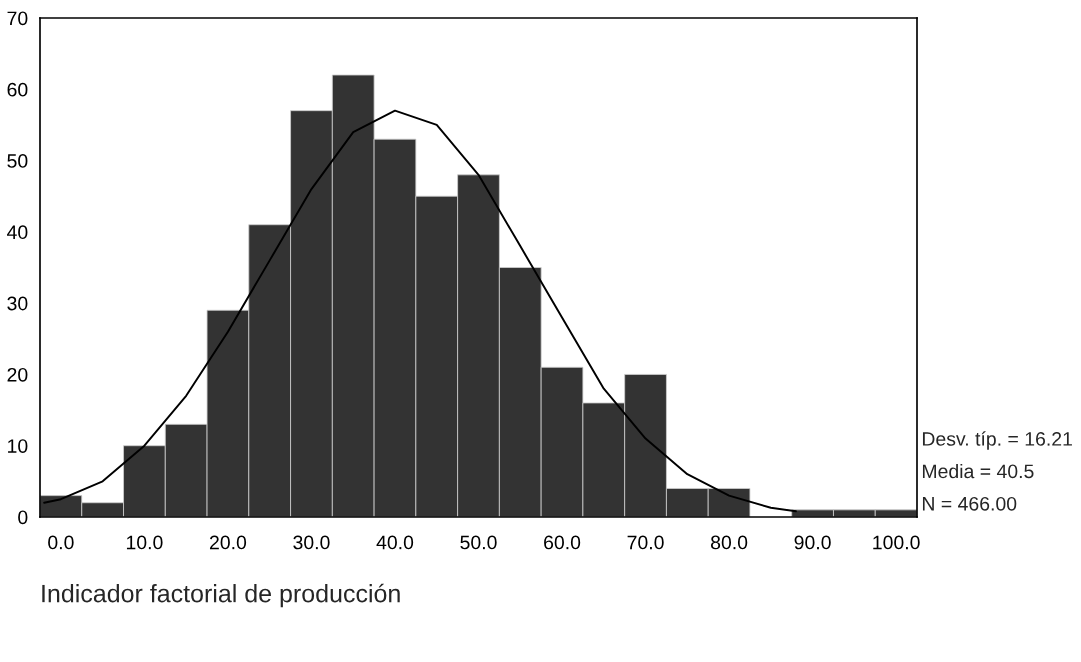  What do you see at coordinates (228, 542) in the screenshot?
I see `x-tick-label: 20.0` at bounding box center [228, 542].